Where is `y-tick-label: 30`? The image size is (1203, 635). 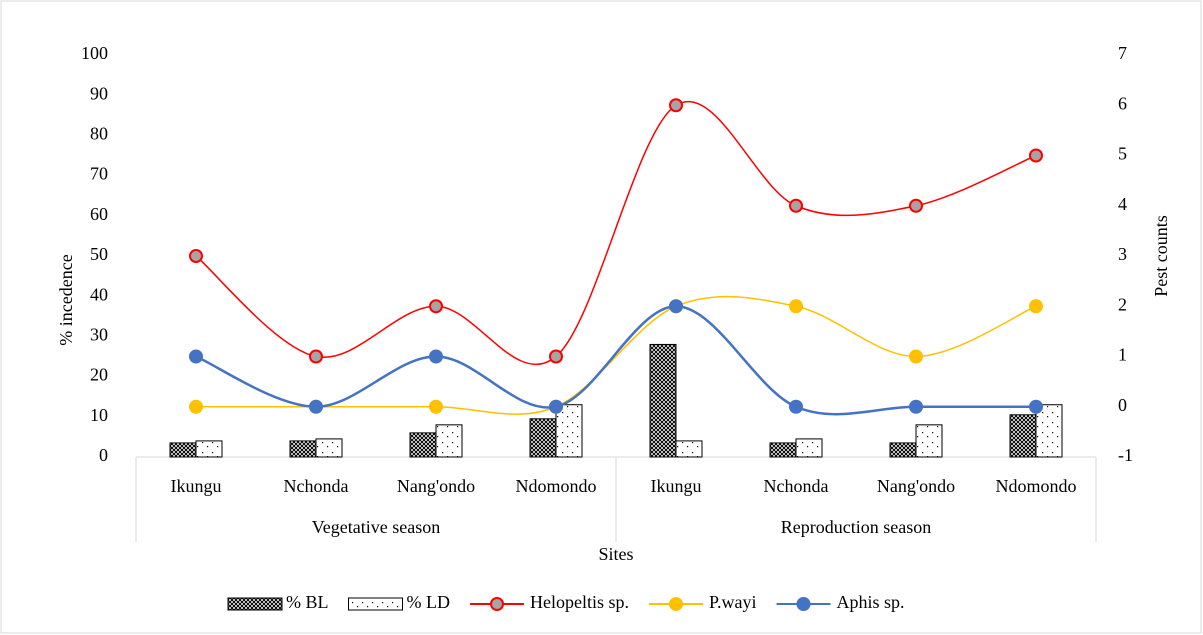 y-tick-label: 30 is located at coordinates (99, 335).